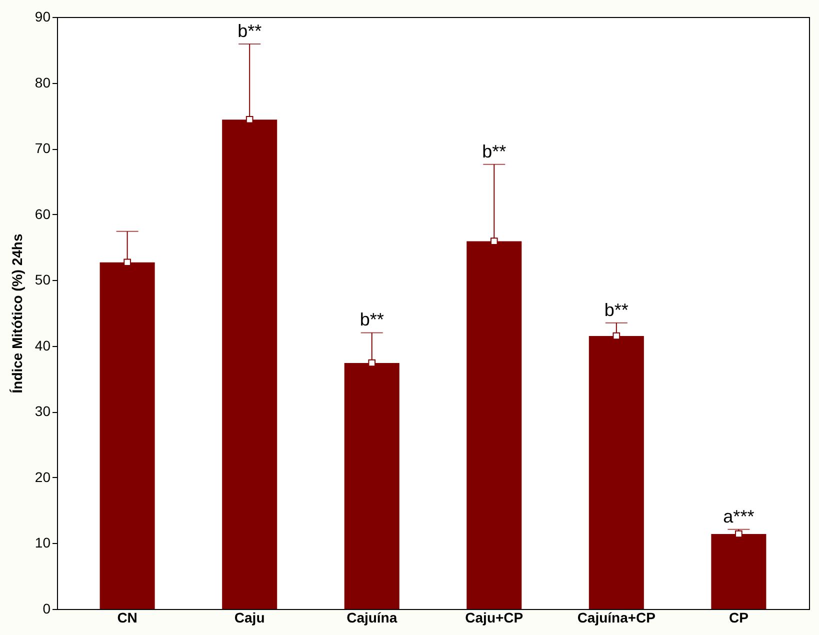 Image resolution: width=819 pixels, height=635 pixels. Describe the element at coordinates (42, 82) in the screenshot. I see `y-tick-label: 80` at that location.